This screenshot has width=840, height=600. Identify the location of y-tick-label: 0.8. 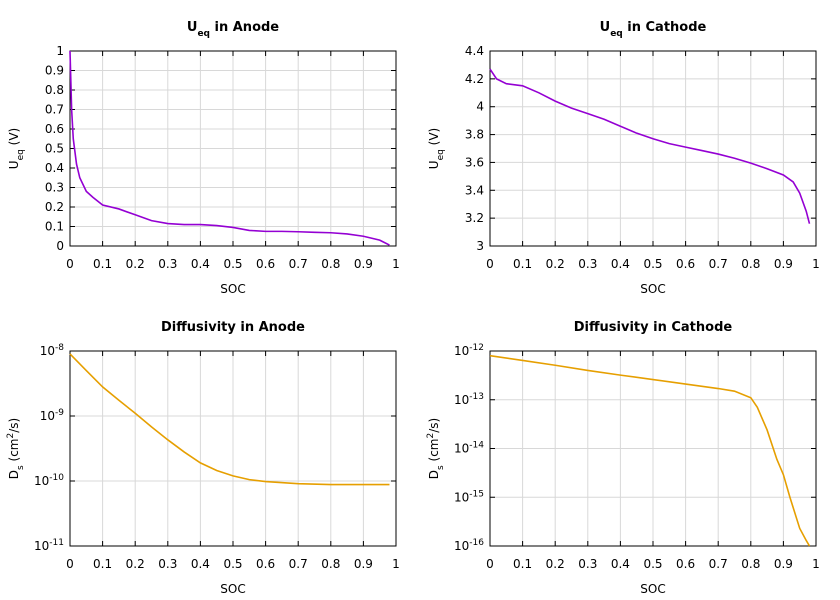
(54, 90).